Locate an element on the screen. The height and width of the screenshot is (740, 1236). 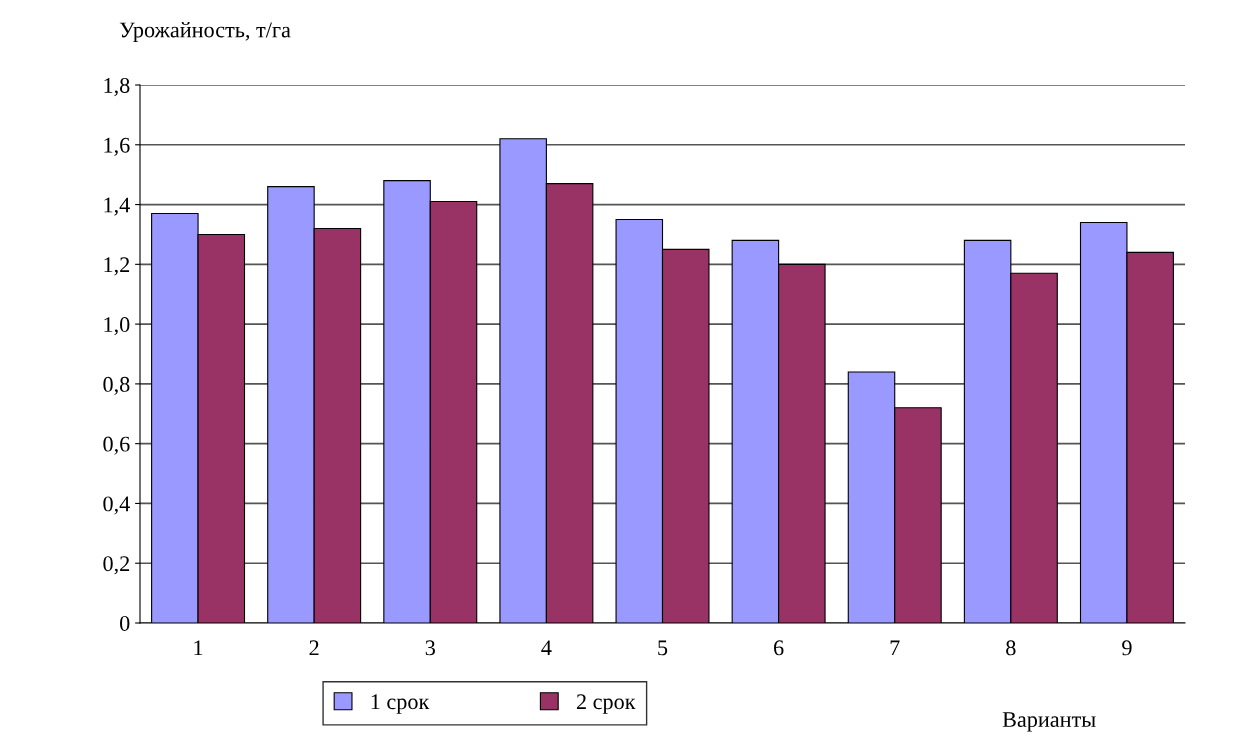
y-tick-label: 1,4 is located at coordinates (117, 206).